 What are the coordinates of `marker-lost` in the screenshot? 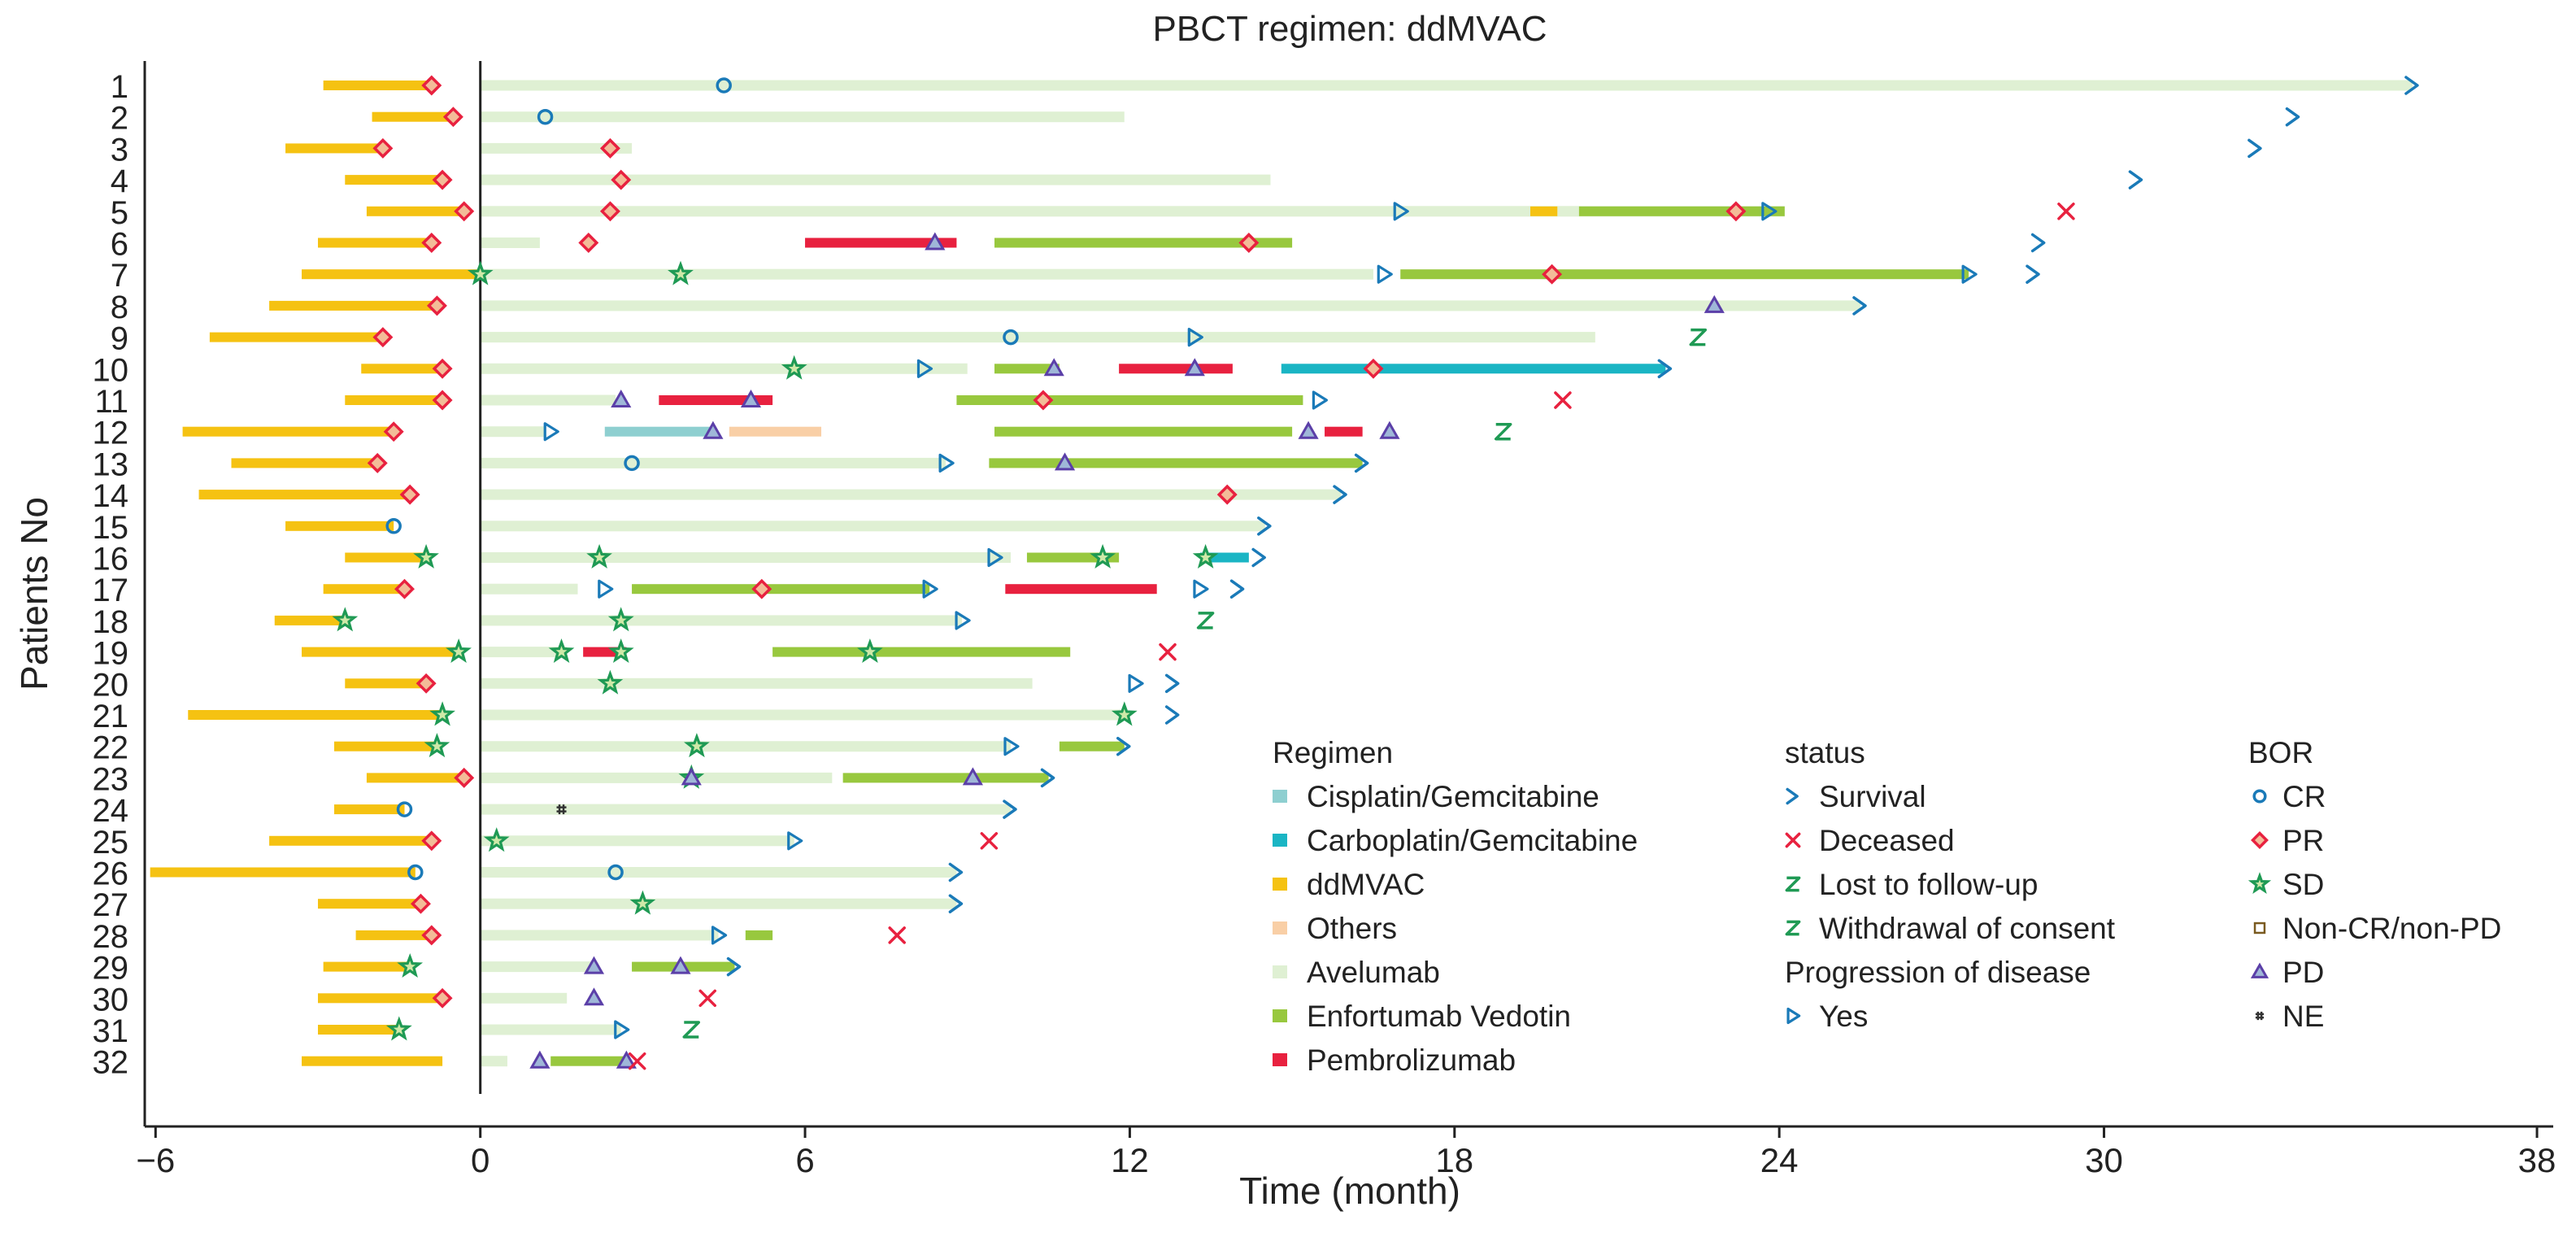 It's located at (692, 1030).